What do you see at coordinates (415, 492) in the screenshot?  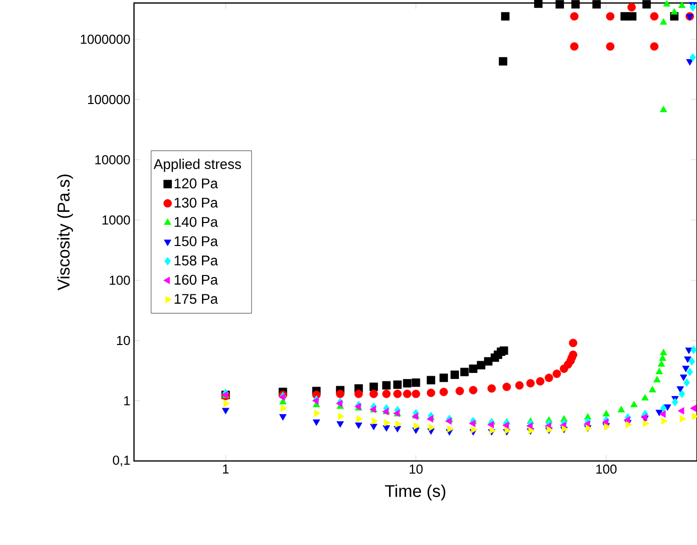 I see `x-axis-title: Time (s)` at bounding box center [415, 492].